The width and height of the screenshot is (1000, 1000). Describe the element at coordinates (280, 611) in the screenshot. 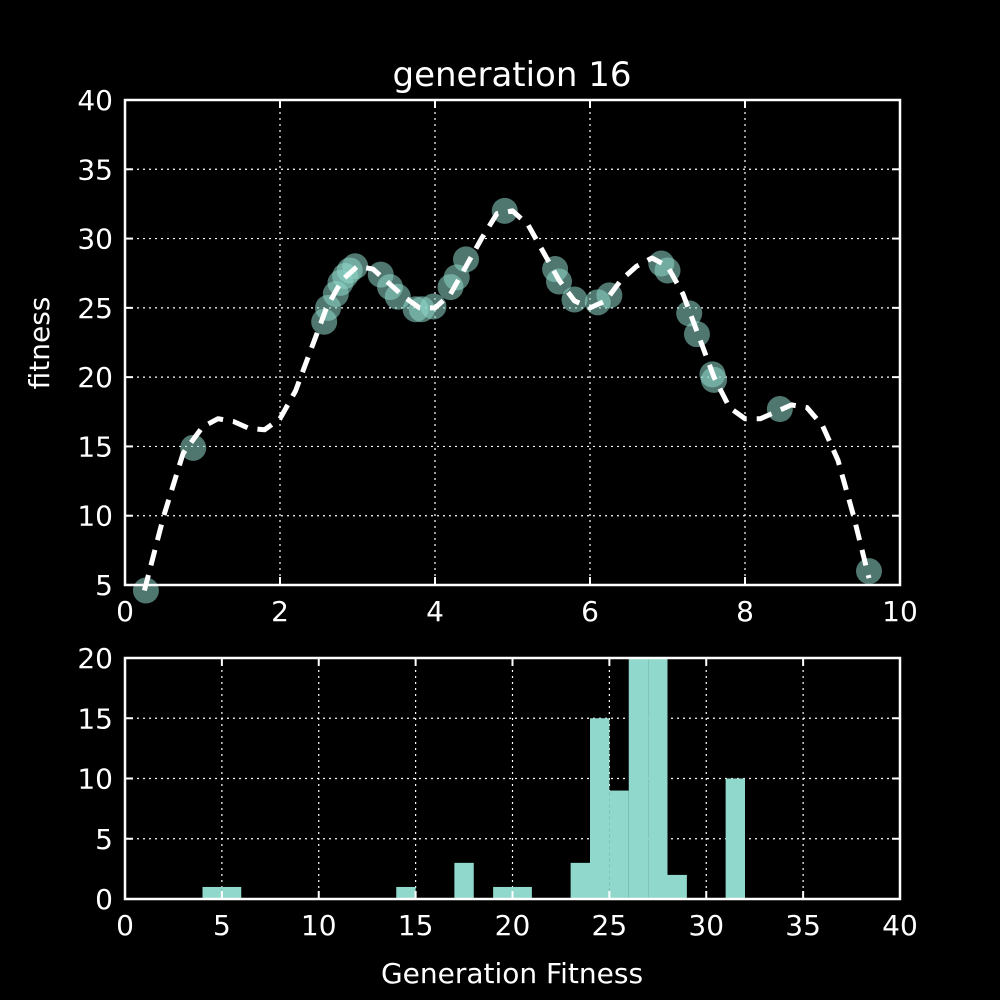

I see `top-x-tick-label: 2` at that location.